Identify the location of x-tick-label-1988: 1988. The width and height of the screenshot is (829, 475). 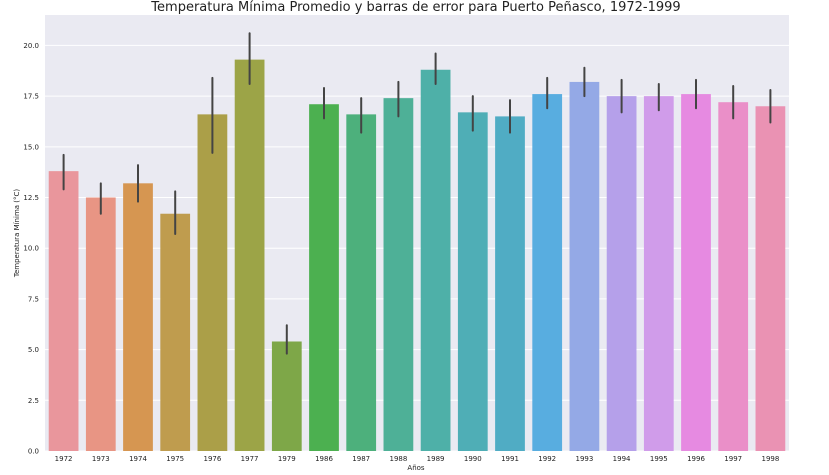
(398, 459).